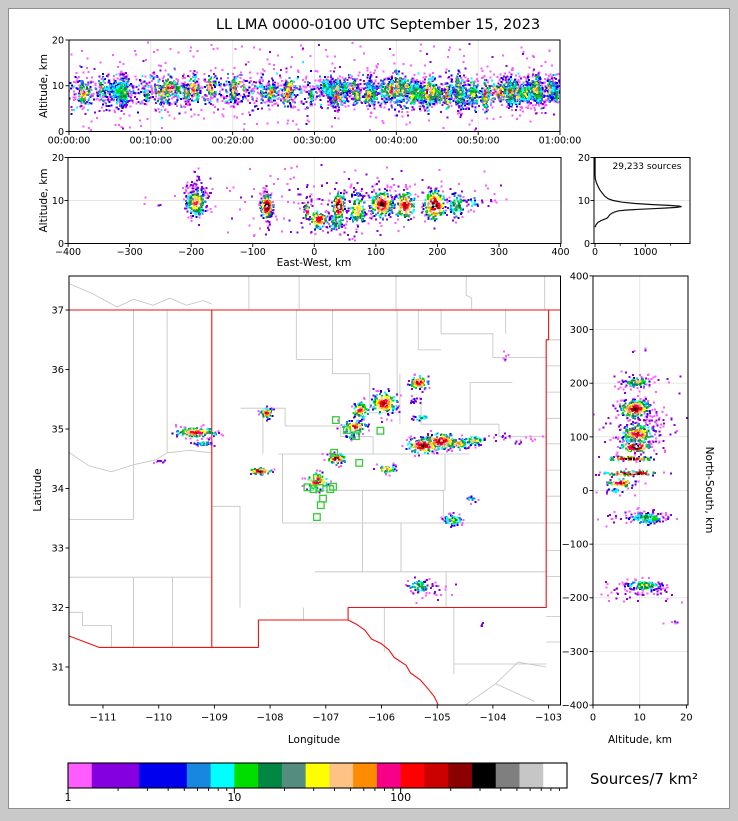 This screenshot has width=738, height=821. What do you see at coordinates (44, 86) in the screenshot?
I see `time-height-ylabel: Altitude, km` at bounding box center [44, 86].